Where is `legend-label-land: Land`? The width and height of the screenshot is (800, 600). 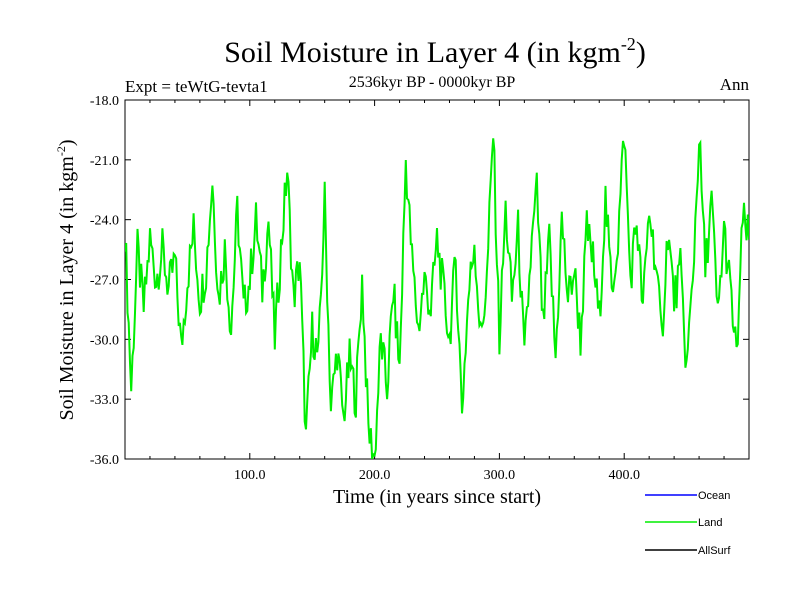
legend-label-land: Land is located at coordinates (710, 523).